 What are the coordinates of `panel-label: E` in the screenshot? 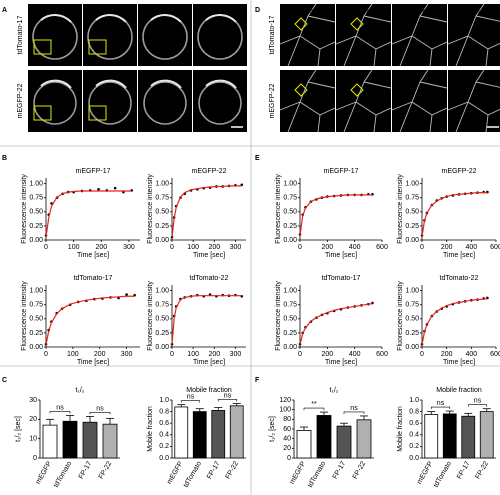 It's located at (257, 158).